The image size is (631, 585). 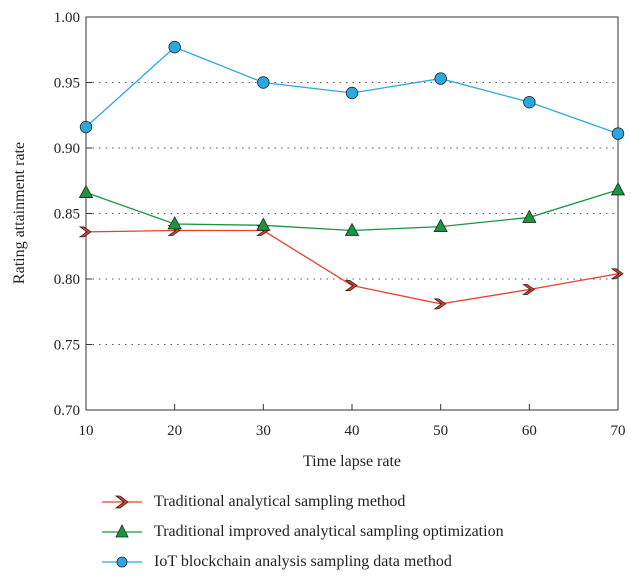 What do you see at coordinates (67, 346) in the screenshot?
I see `y-tick-label: 0.75` at bounding box center [67, 346].